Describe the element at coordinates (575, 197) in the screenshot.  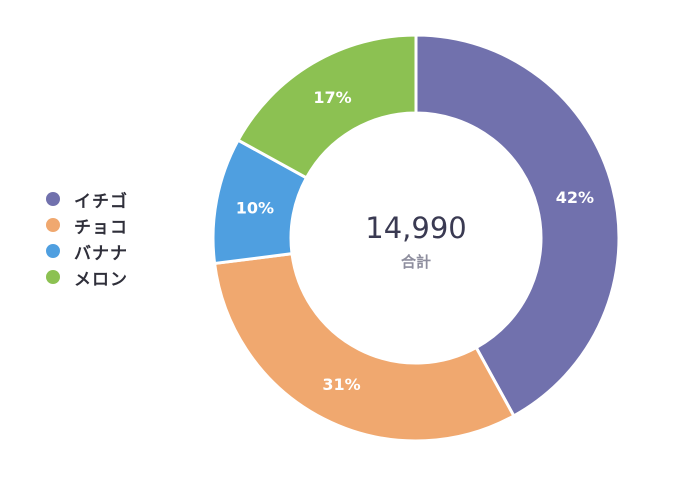
I see `slice-label-strawberry: 42%` at that location.